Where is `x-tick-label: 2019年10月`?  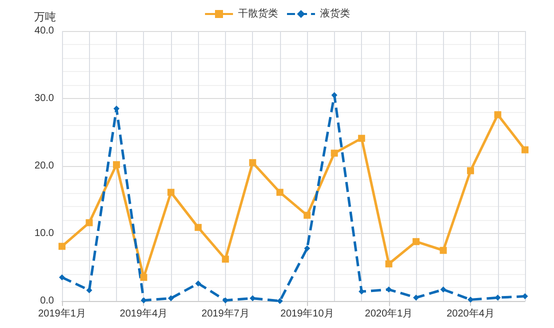
x-tick-label: 2019年10月 is located at coordinates (307, 314).